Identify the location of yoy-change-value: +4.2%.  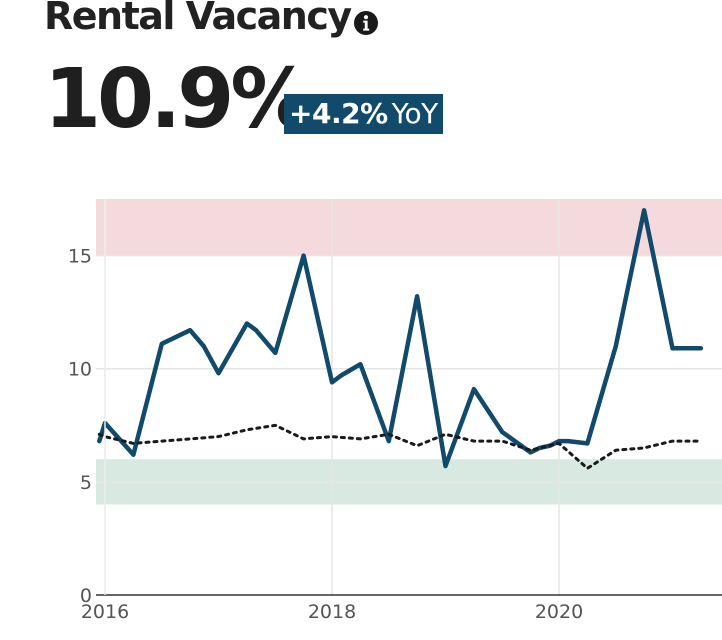
(338, 113).